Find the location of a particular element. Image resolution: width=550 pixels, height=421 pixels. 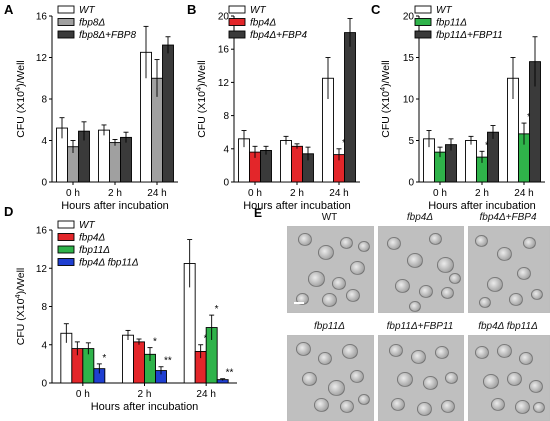

panel-letter: B is located at coordinates (191, 9).